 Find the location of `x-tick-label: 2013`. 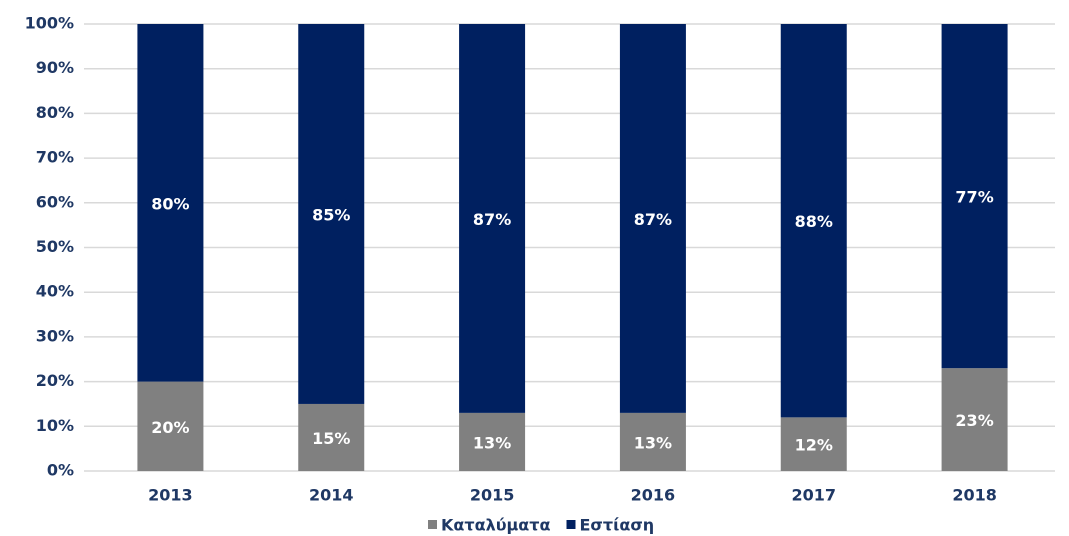

x-tick-label: 2013 is located at coordinates (170, 495).